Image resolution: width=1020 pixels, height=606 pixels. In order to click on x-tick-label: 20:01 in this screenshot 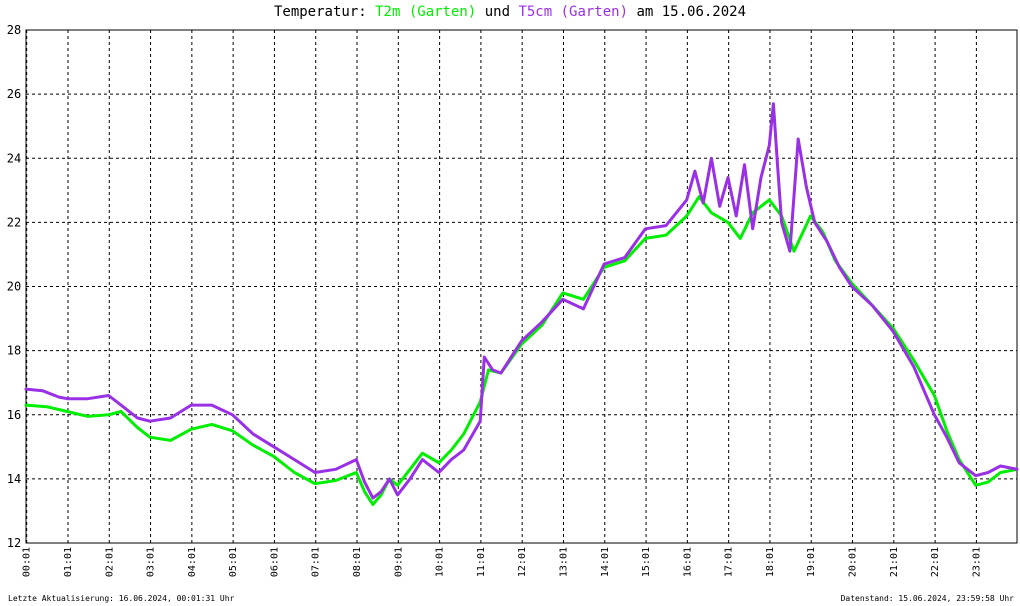, I will do `click(853, 562)`.